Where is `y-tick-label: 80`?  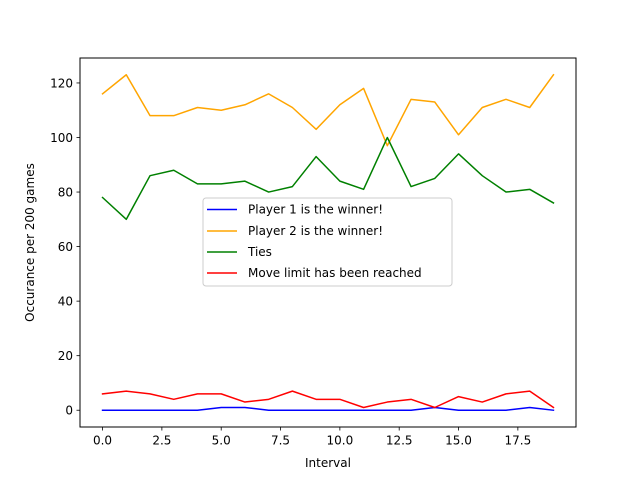 y-tick-label: 80 is located at coordinates (65, 192).